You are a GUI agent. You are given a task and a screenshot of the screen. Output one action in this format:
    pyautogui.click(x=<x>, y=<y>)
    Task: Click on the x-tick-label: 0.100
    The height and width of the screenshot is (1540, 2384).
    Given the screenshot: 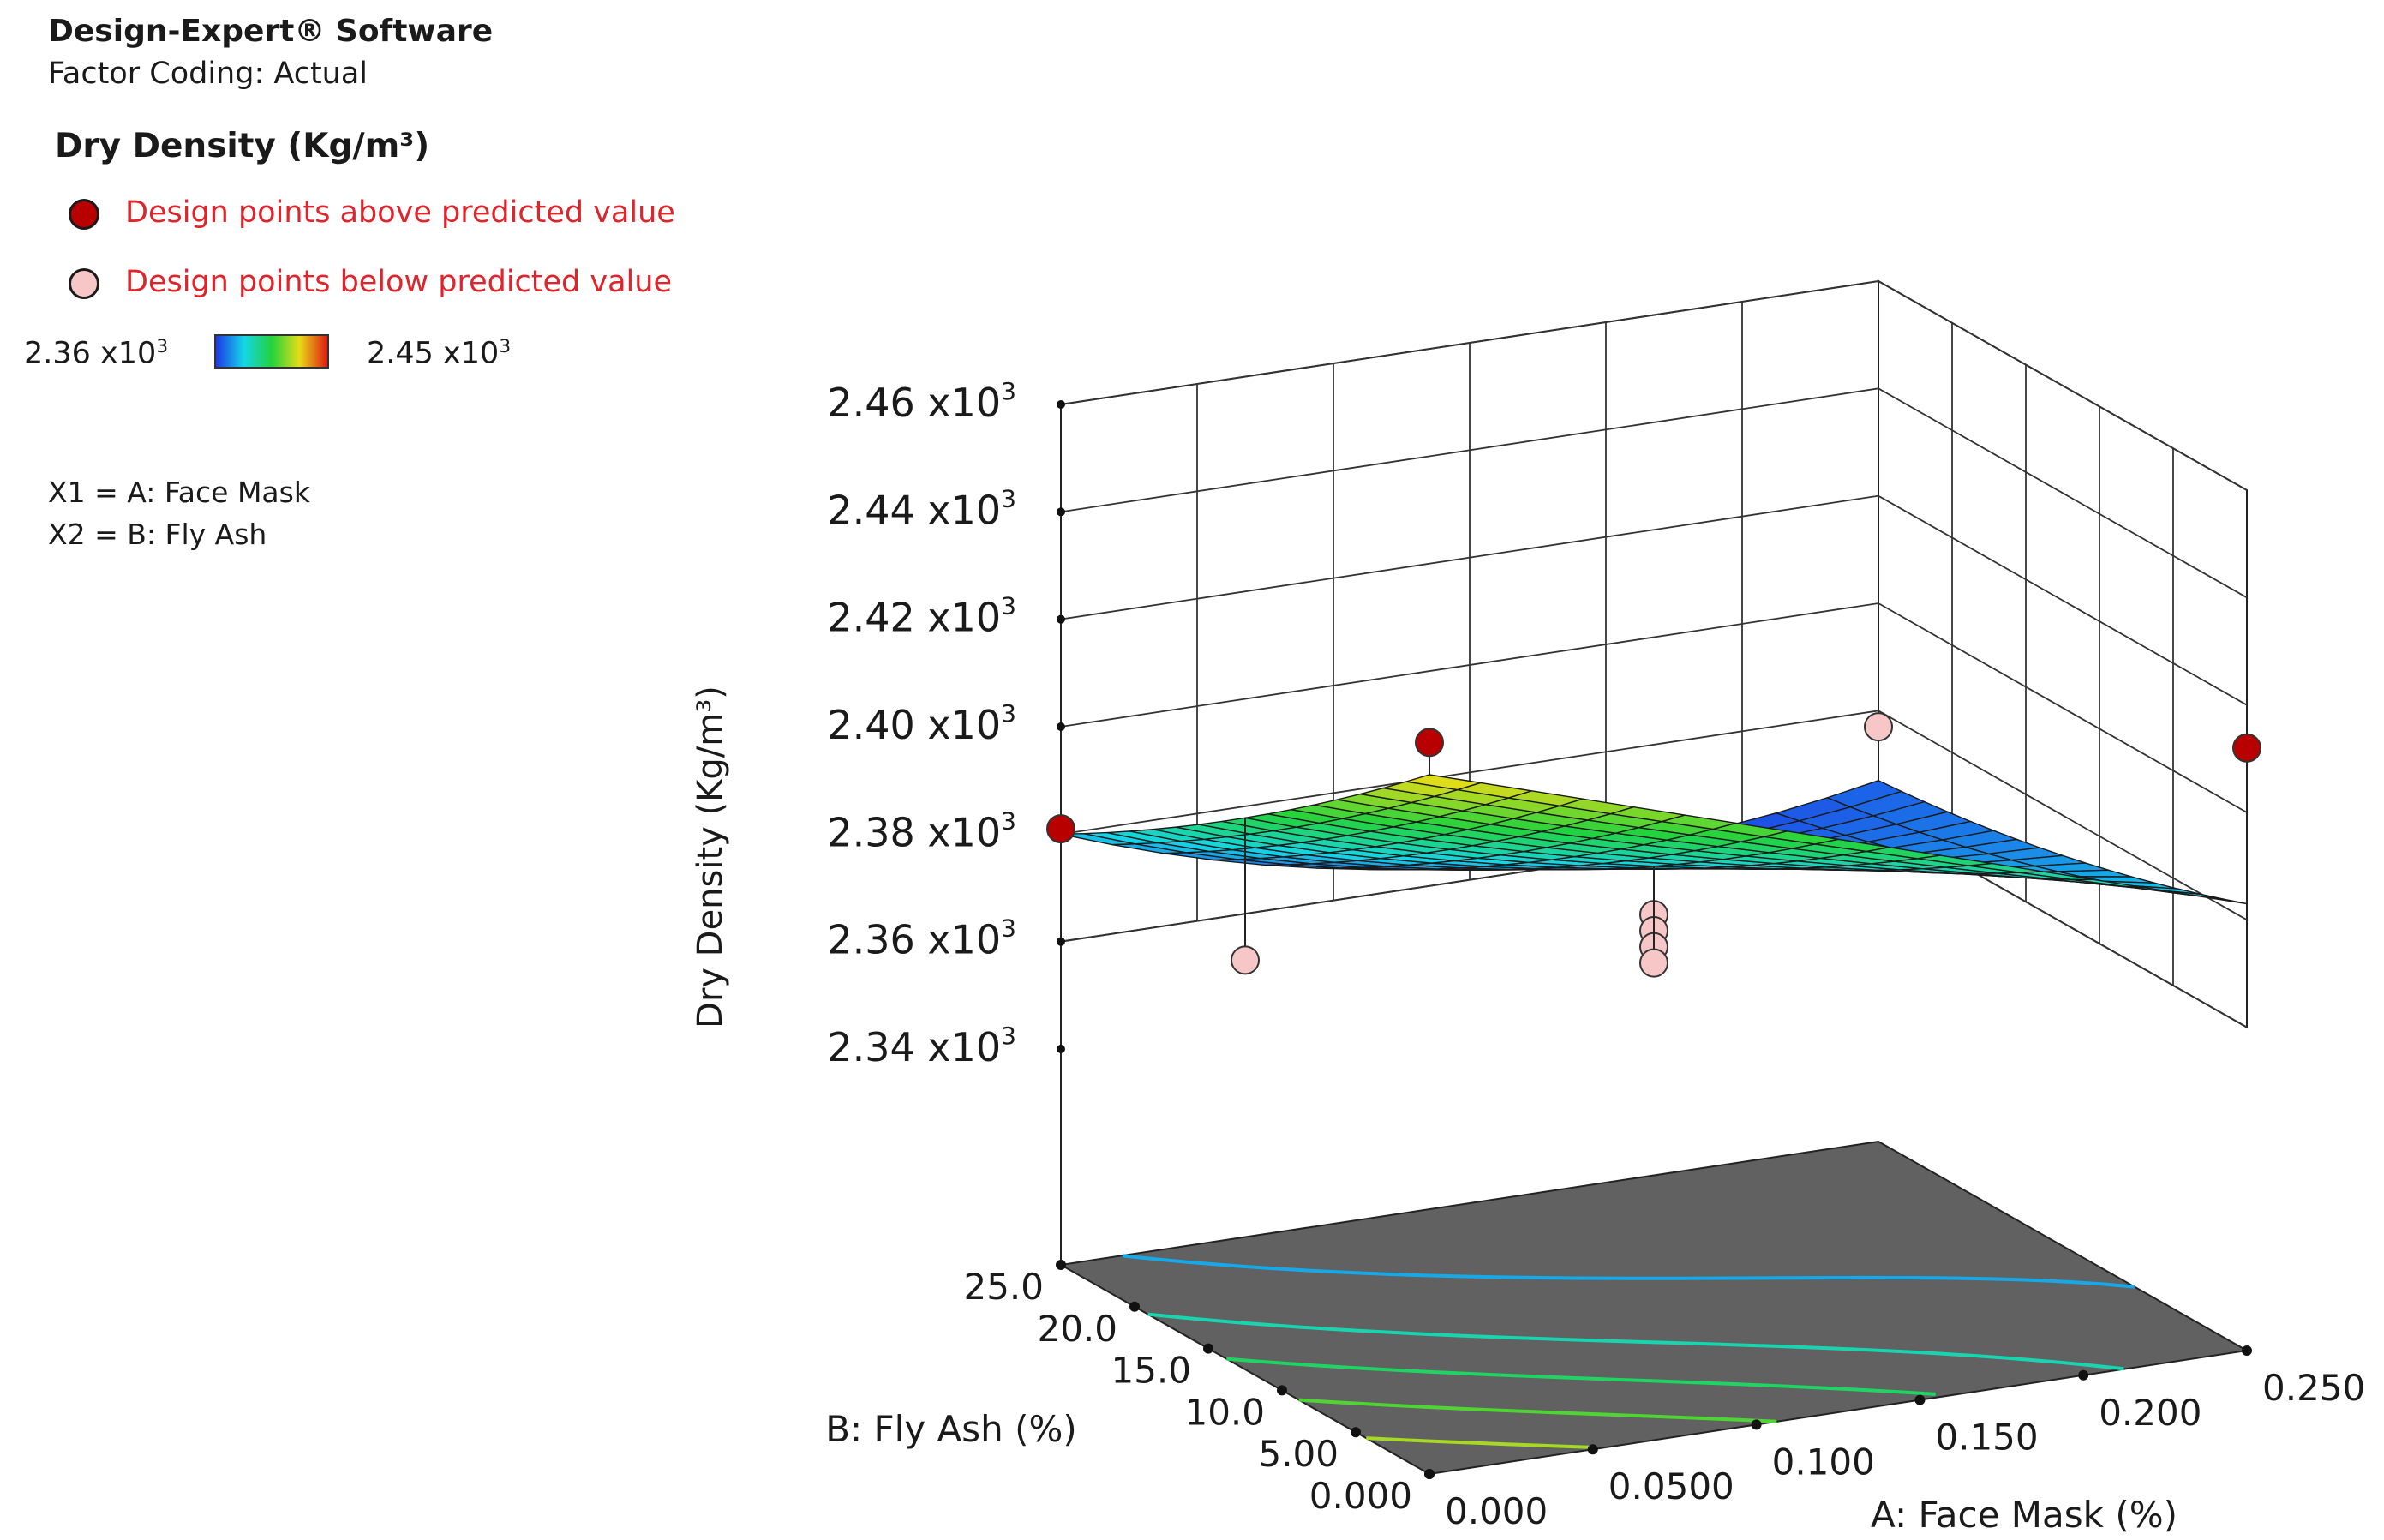 What is the action you would take?
    pyautogui.click(x=1824, y=1462)
    